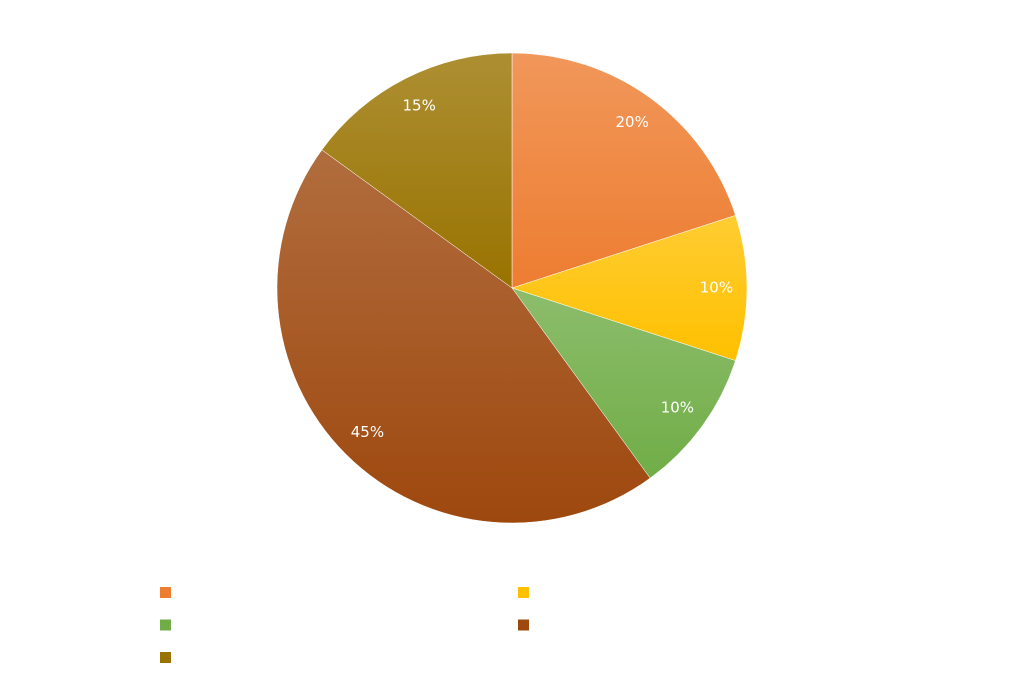 The width and height of the screenshot is (1024, 682). What do you see at coordinates (367, 432) in the screenshot?
I see `data-label: 45%` at bounding box center [367, 432].